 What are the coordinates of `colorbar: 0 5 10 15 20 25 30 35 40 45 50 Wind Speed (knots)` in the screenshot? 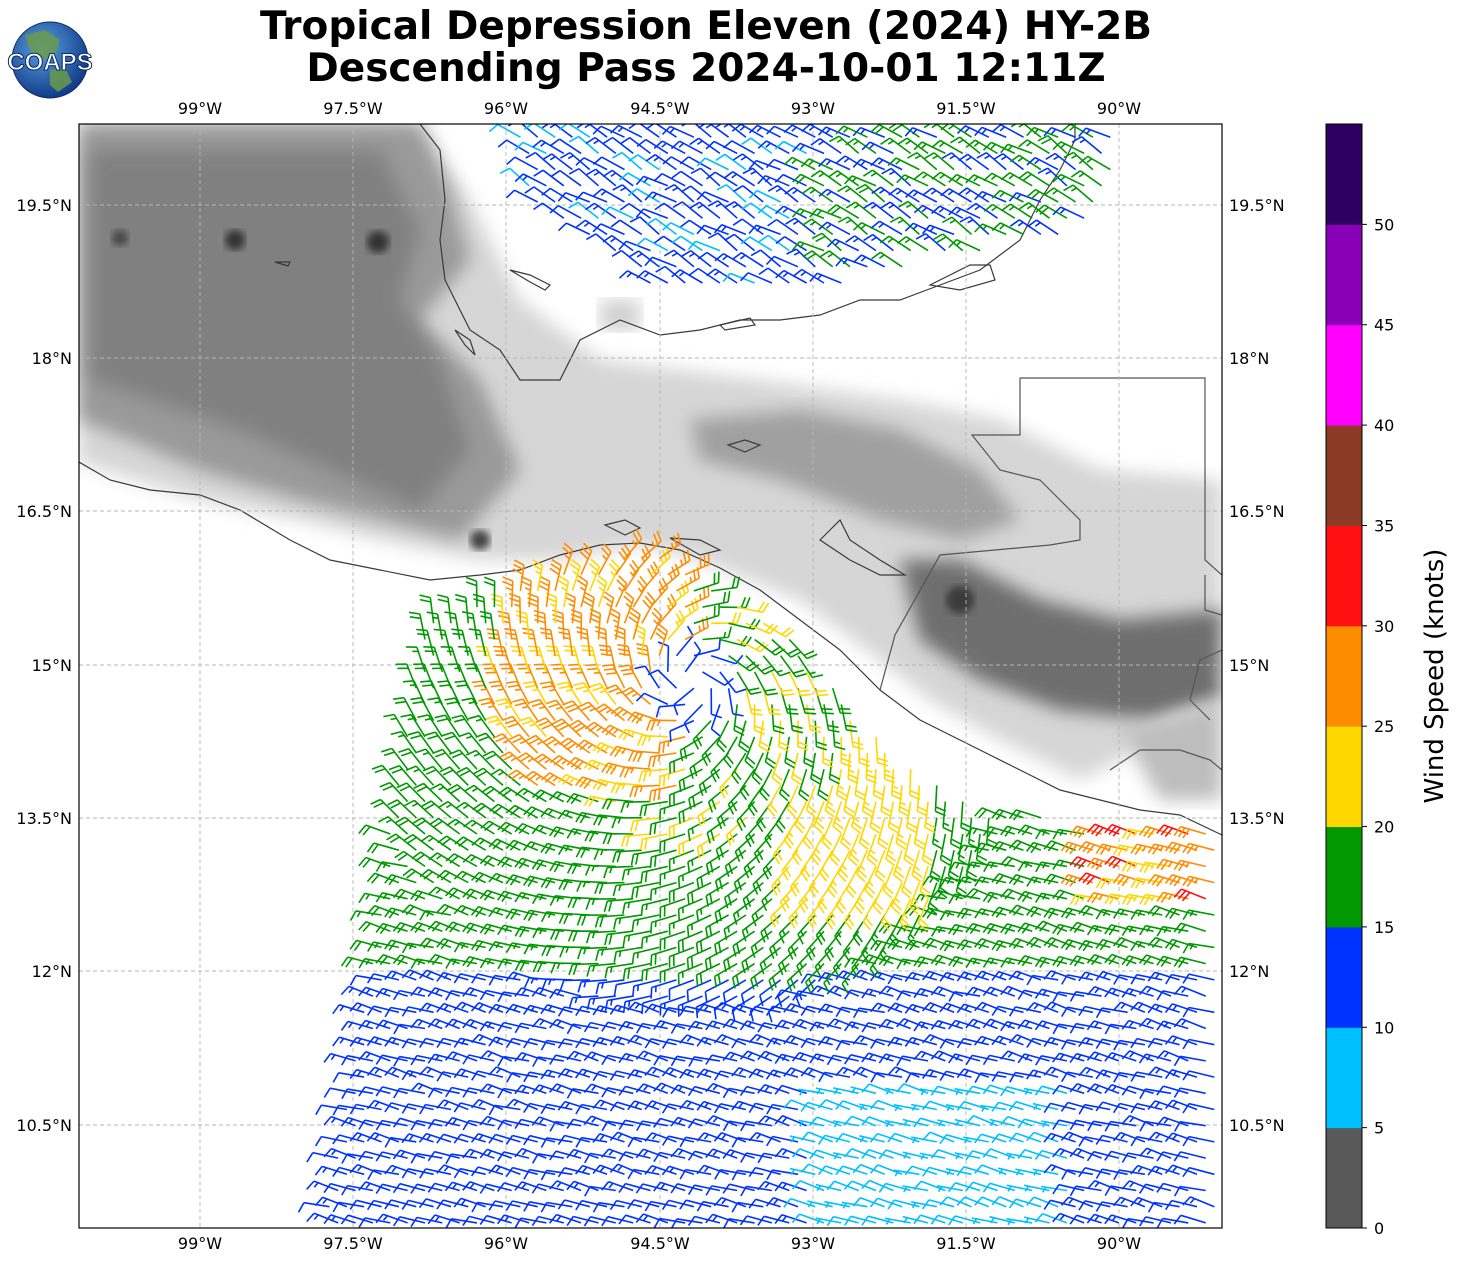 It's located at (1387, 680).